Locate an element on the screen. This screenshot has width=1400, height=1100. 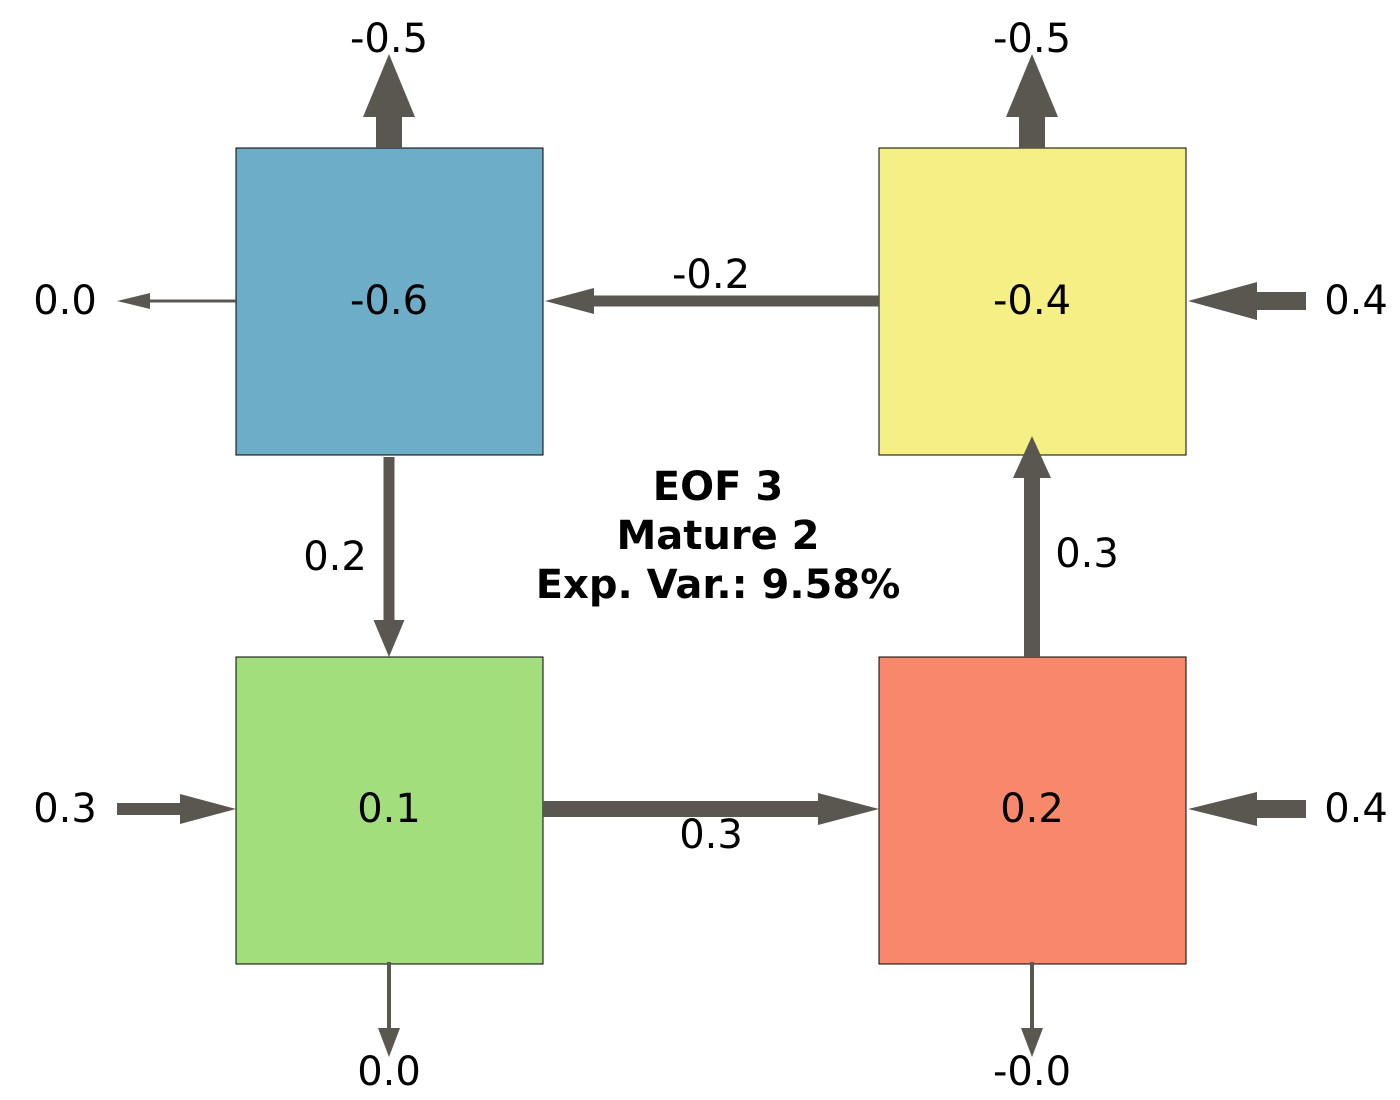
flow-label-top-right-to-top-left: -0.2 is located at coordinates (711, 275).